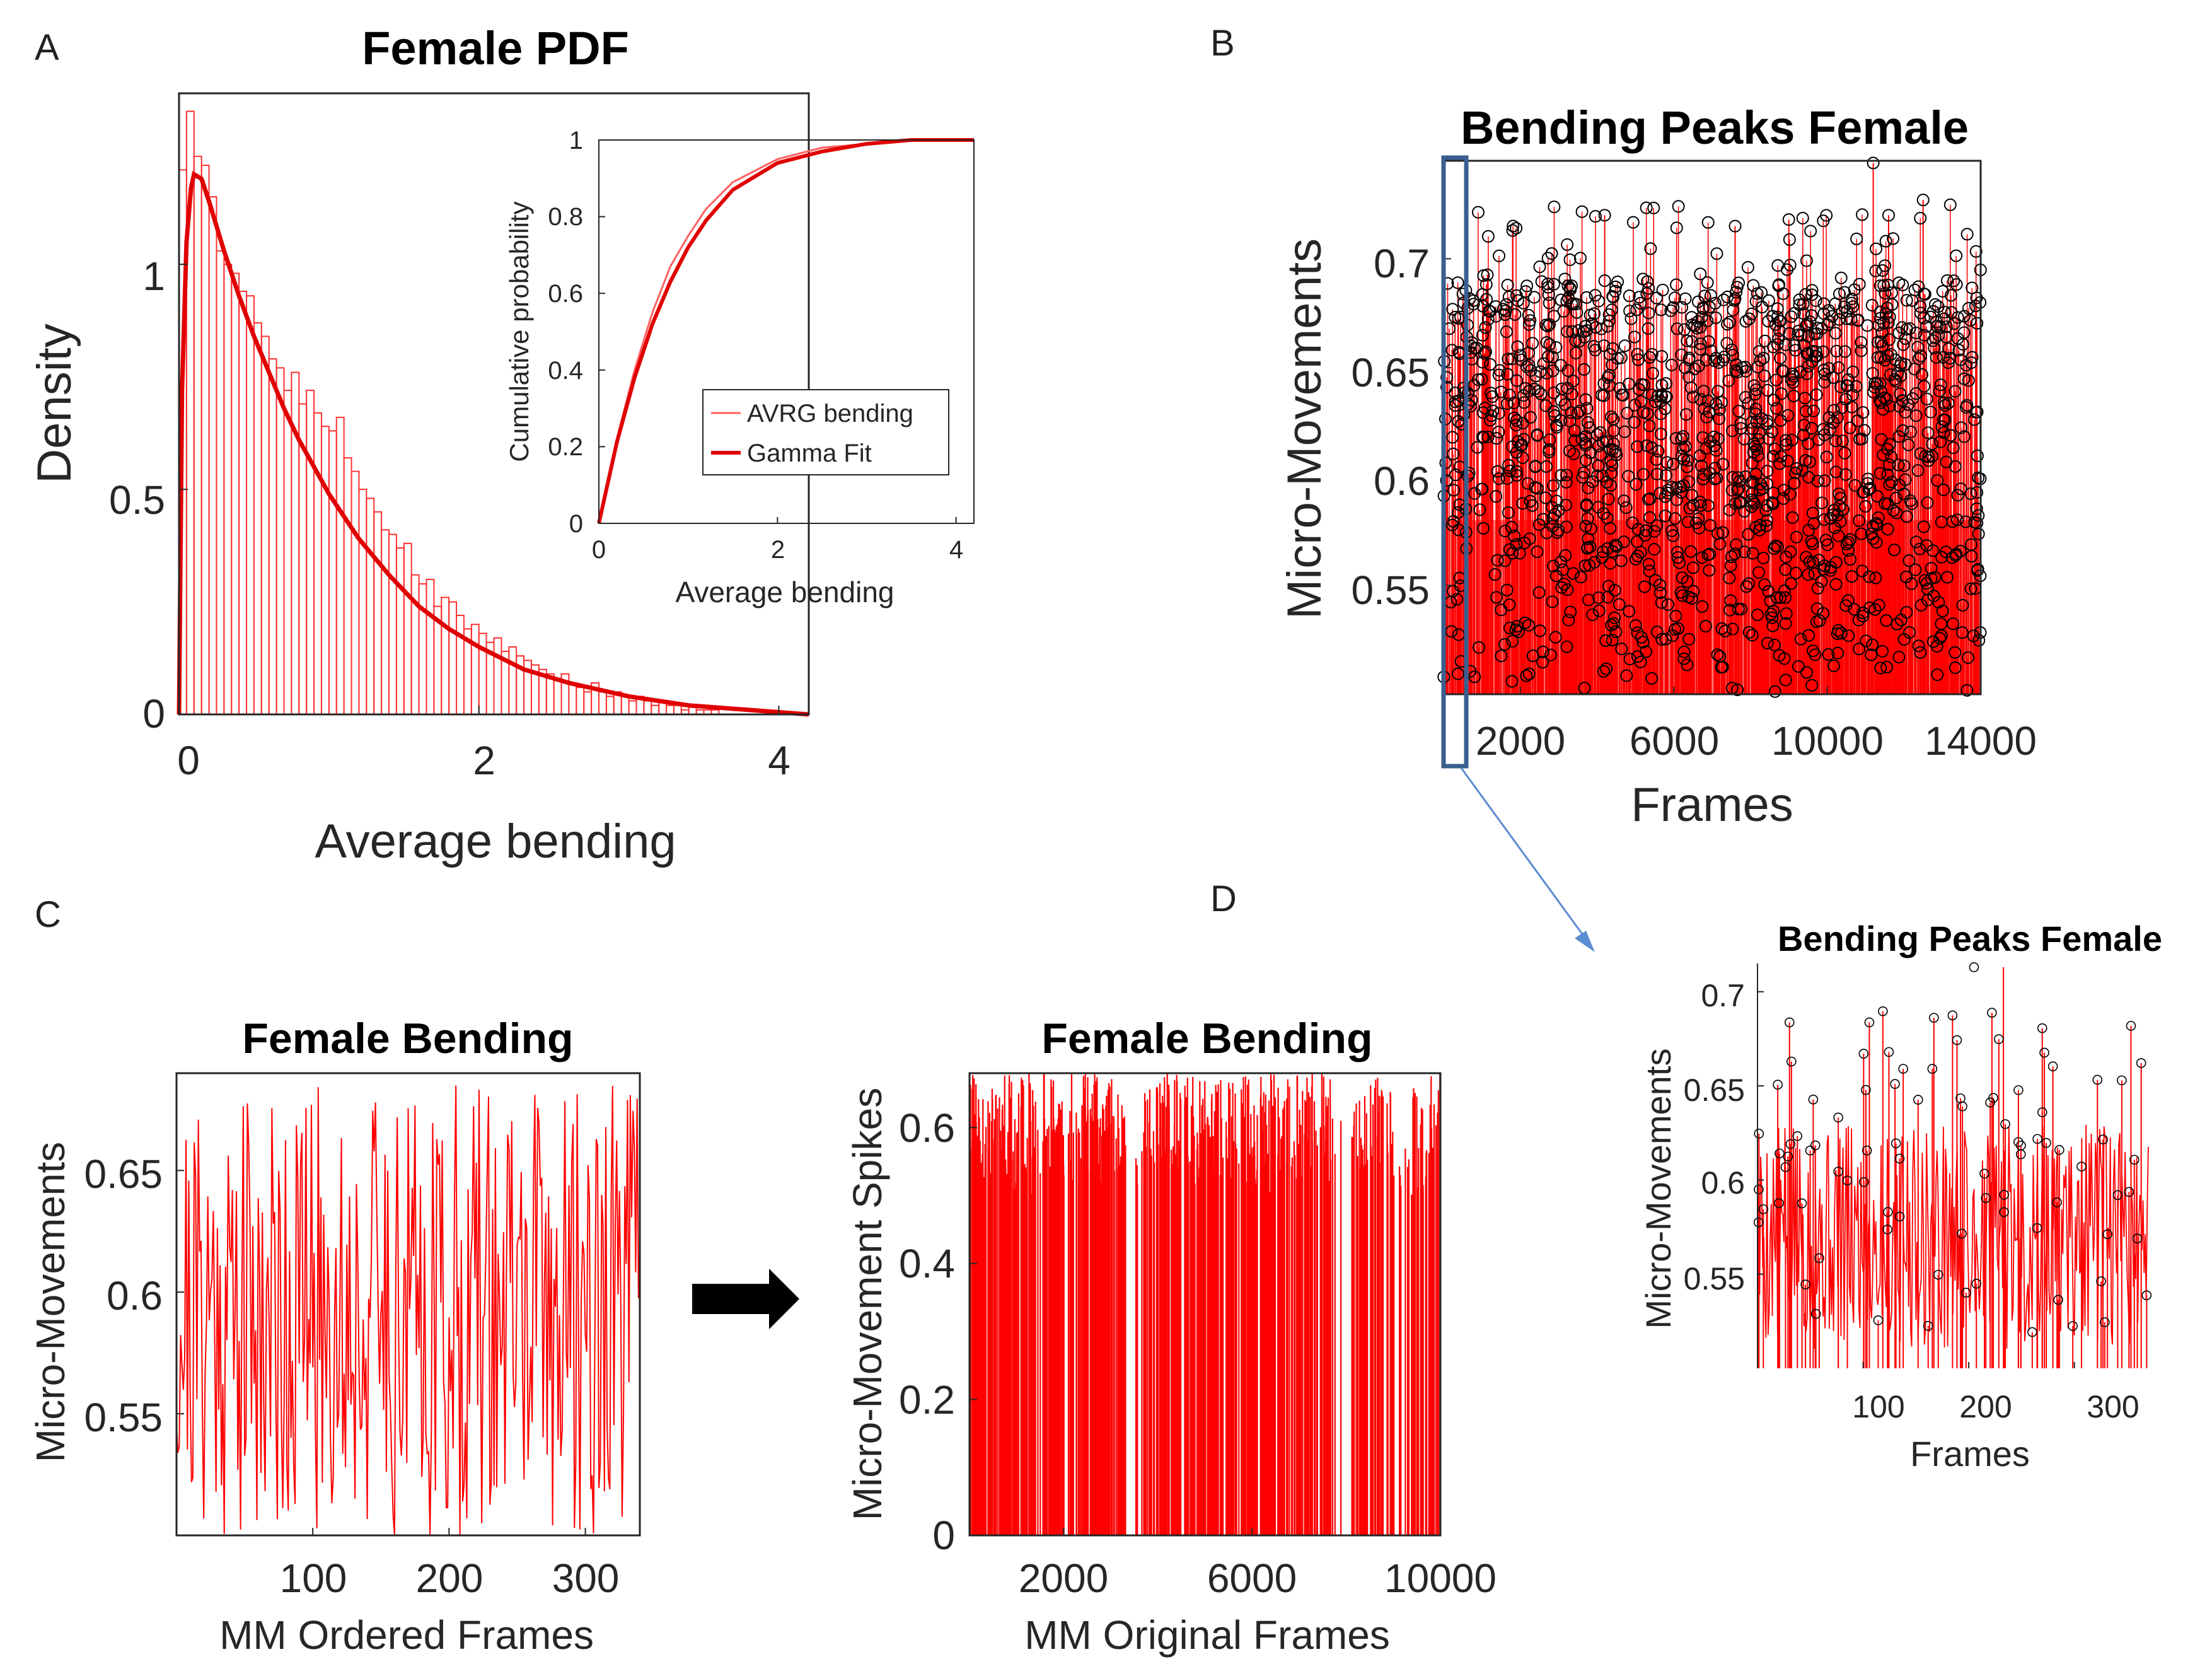 Image resolution: width=2212 pixels, height=1676 pixels. What do you see at coordinates (830, 414) in the screenshot?
I see `legend-label-avrg: AVRG bending` at bounding box center [830, 414].